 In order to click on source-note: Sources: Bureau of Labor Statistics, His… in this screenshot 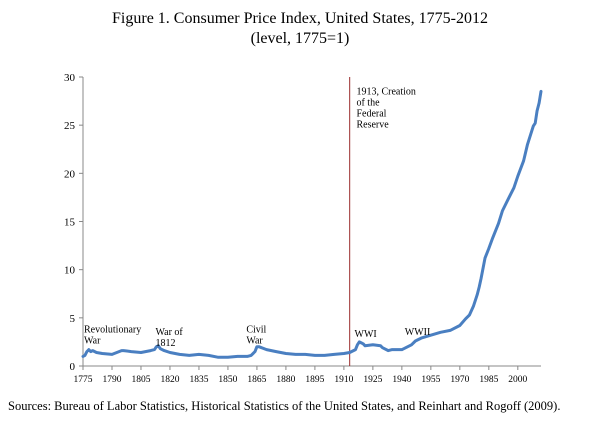, I will do `click(284, 406)`.